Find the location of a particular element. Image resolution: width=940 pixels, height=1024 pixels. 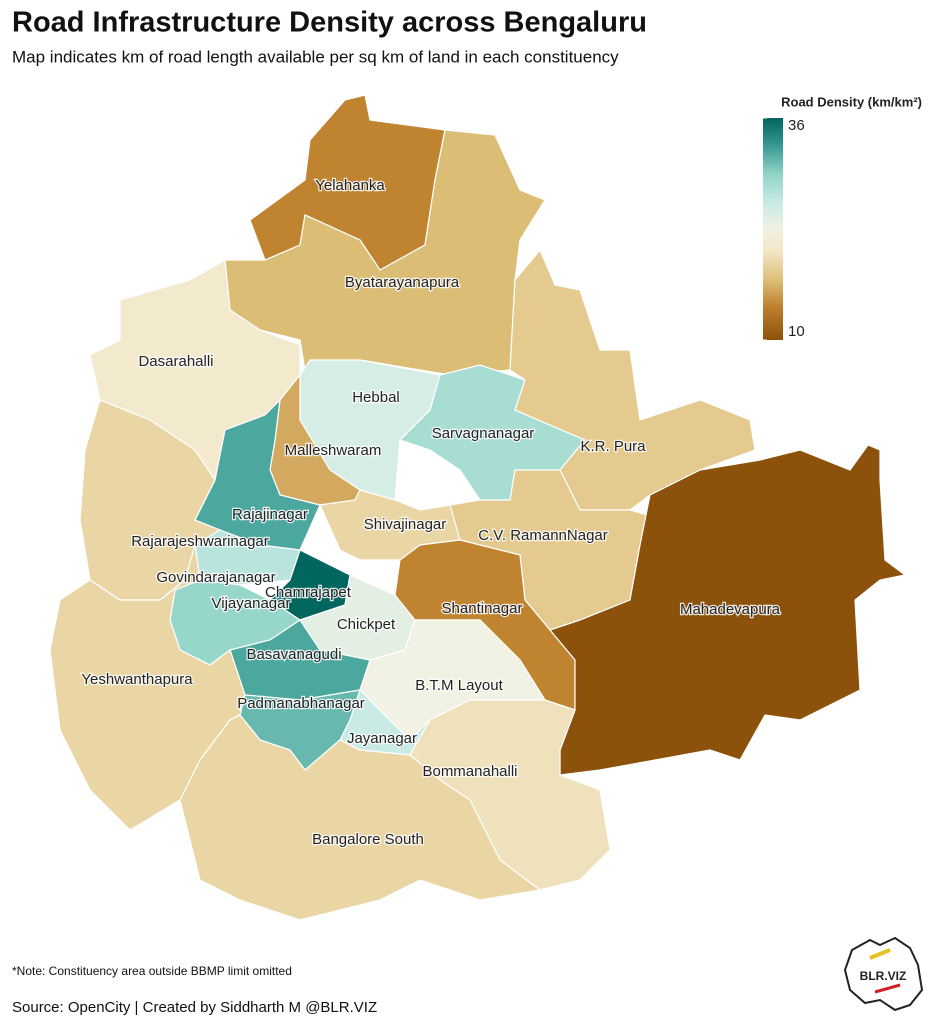

region-label: C.V. RamannNagar is located at coordinates (543, 535).